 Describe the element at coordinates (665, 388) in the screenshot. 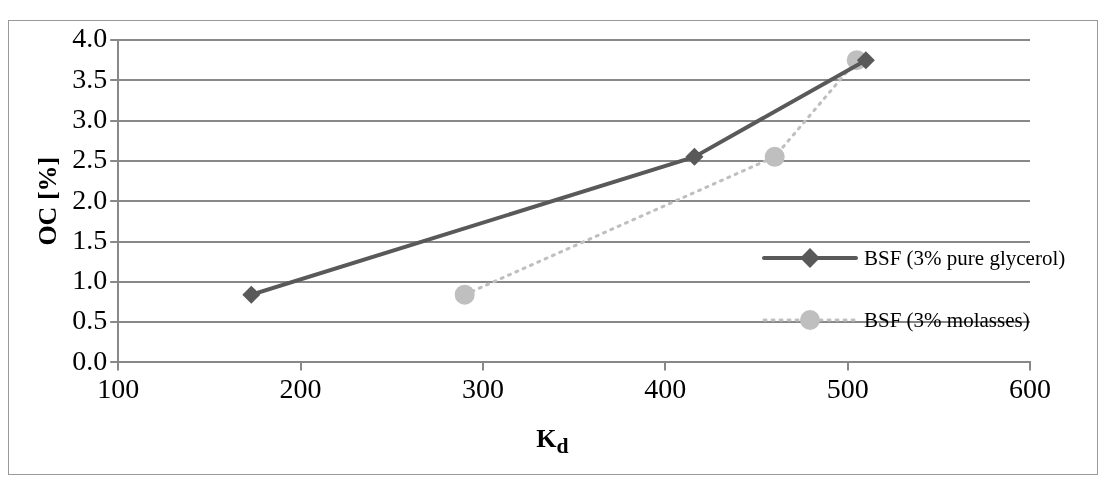

I see `x-tick-label: 400` at that location.